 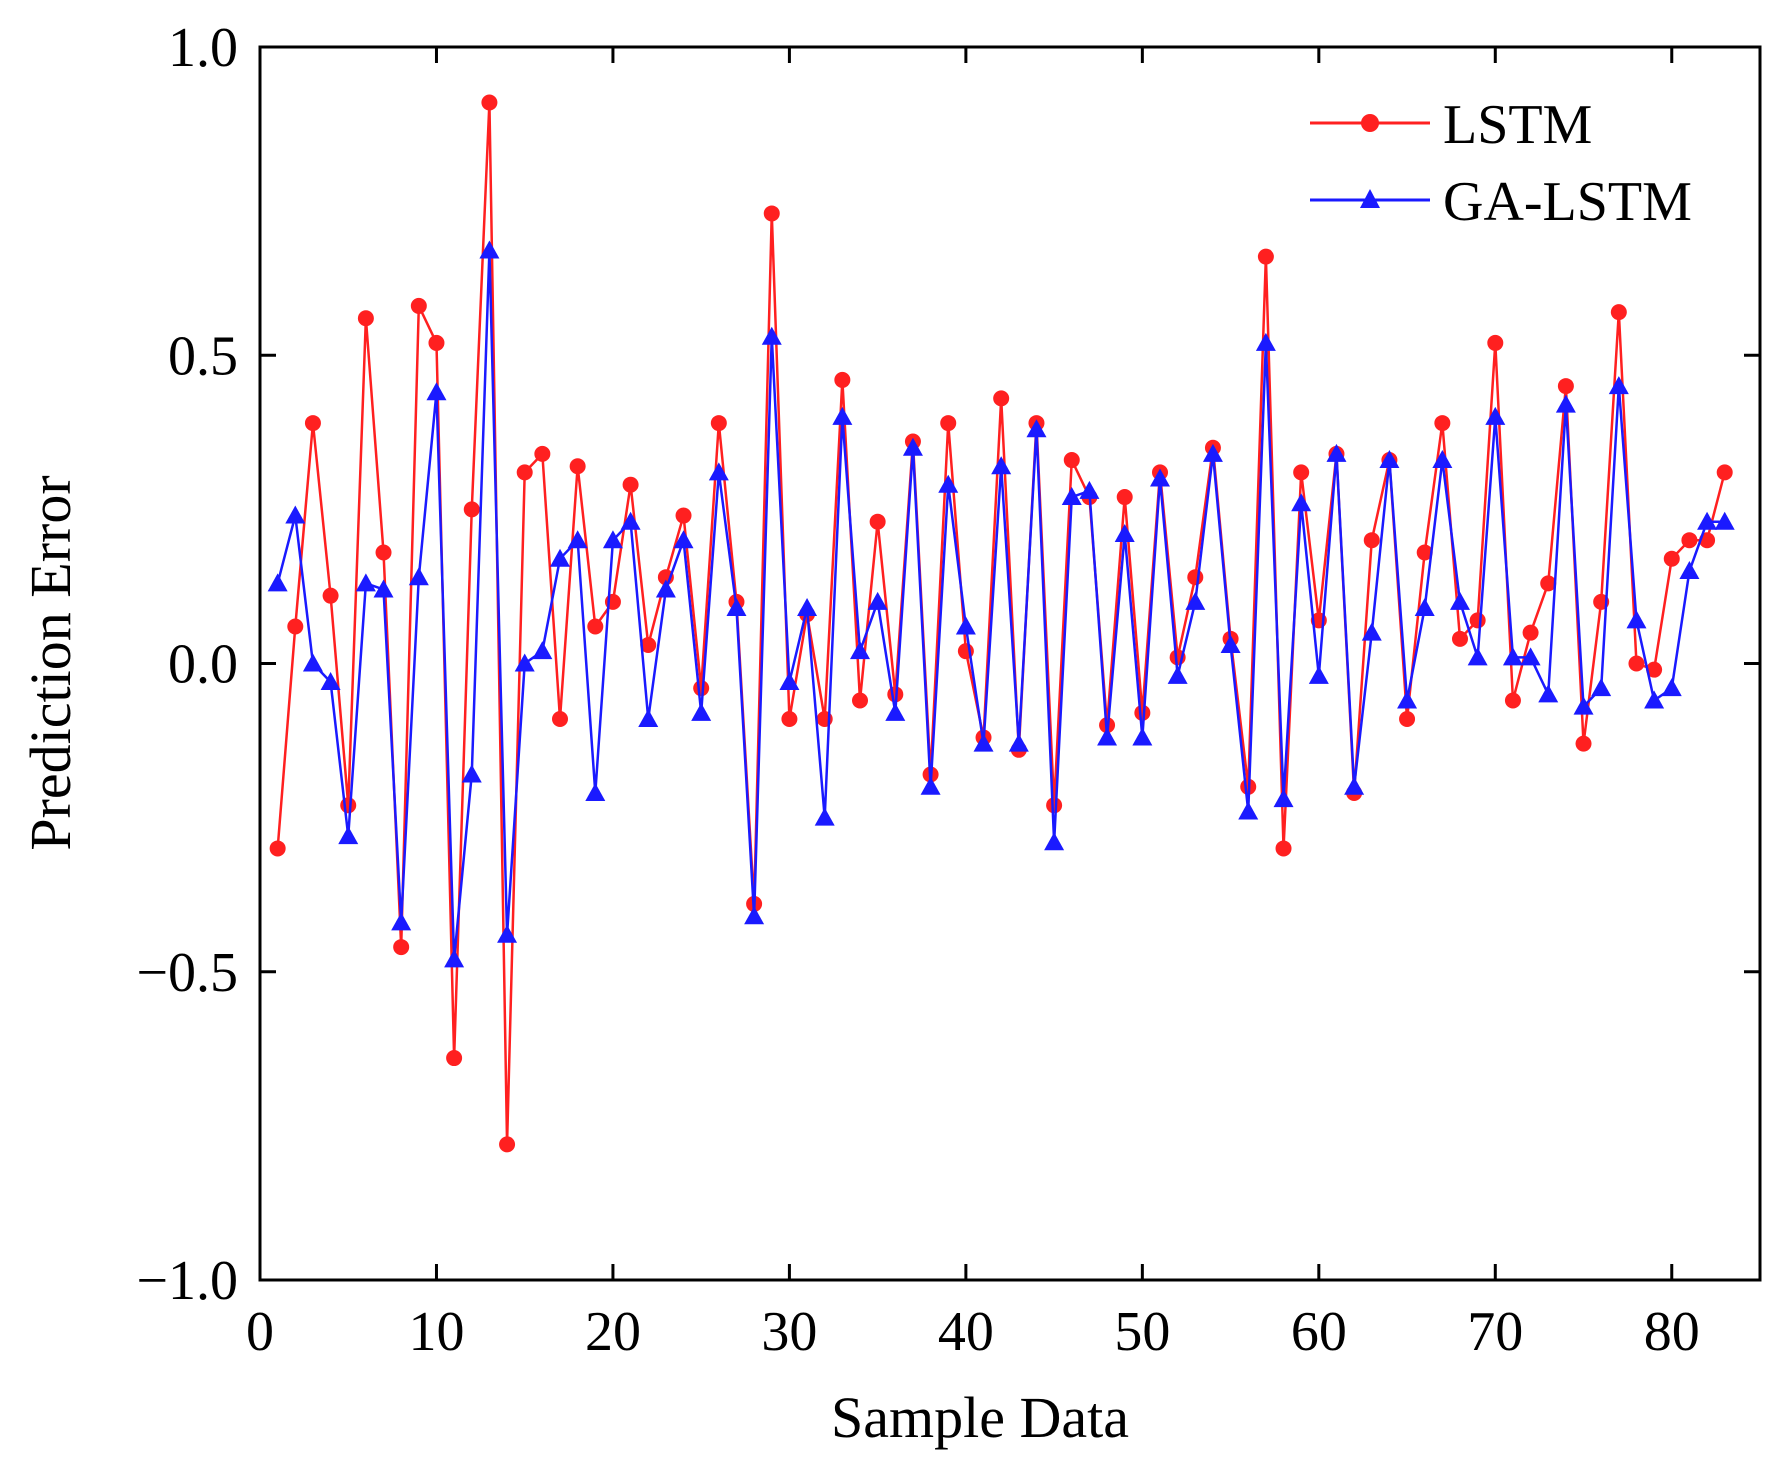 I want to click on x-tick-label: 50, so click(x=1142, y=1332).